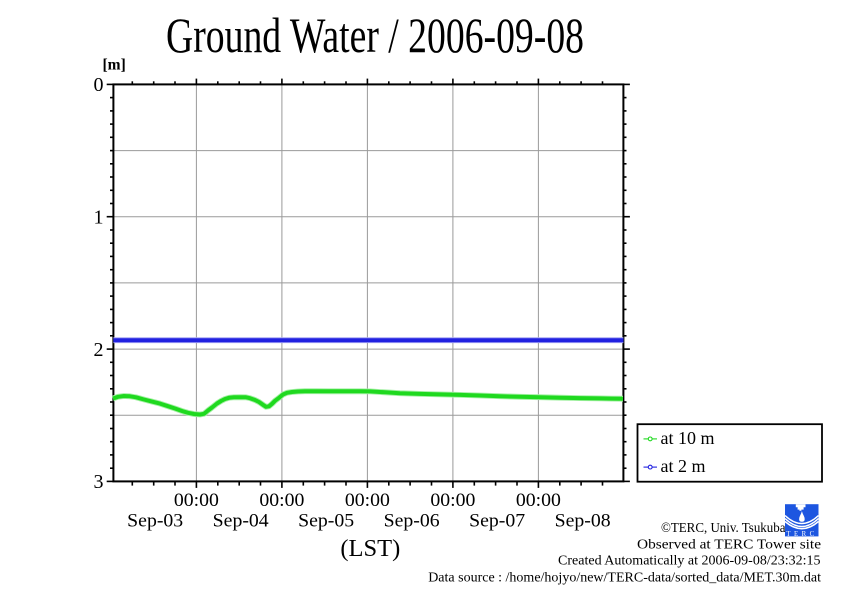  Describe the element at coordinates (99, 350) in the screenshot. I see `svg-text: 2` at that location.